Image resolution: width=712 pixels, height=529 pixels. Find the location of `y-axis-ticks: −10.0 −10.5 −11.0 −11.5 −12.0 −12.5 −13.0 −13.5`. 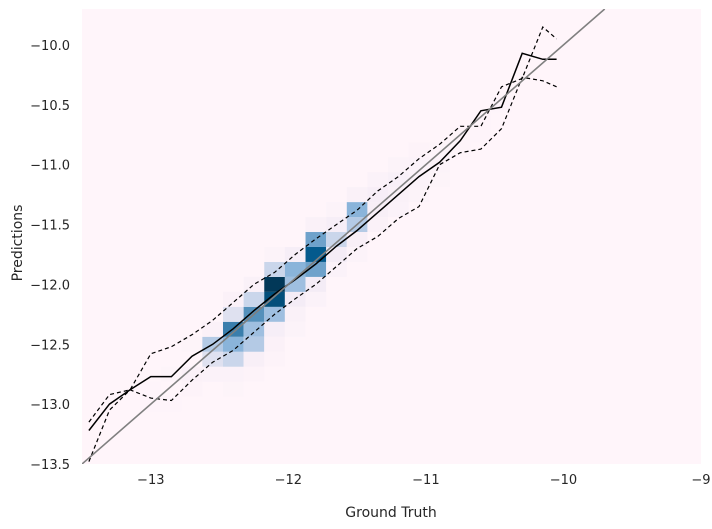

y-axis-ticks: −10.0 −10.5 −11.0 −11.5 −12.0 −12.5 −13.0 −13.5 is located at coordinates (50, 256).